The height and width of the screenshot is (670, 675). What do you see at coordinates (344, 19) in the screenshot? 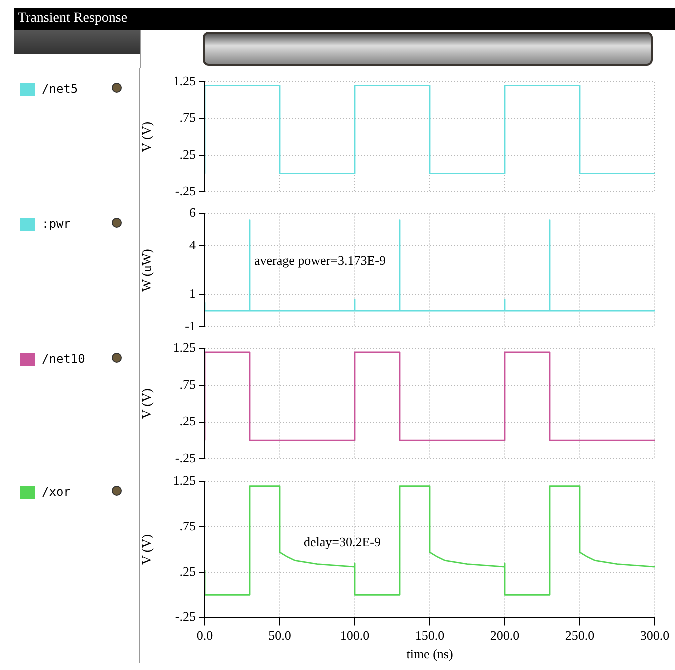
I see `text: Transient Response` at bounding box center [344, 19].